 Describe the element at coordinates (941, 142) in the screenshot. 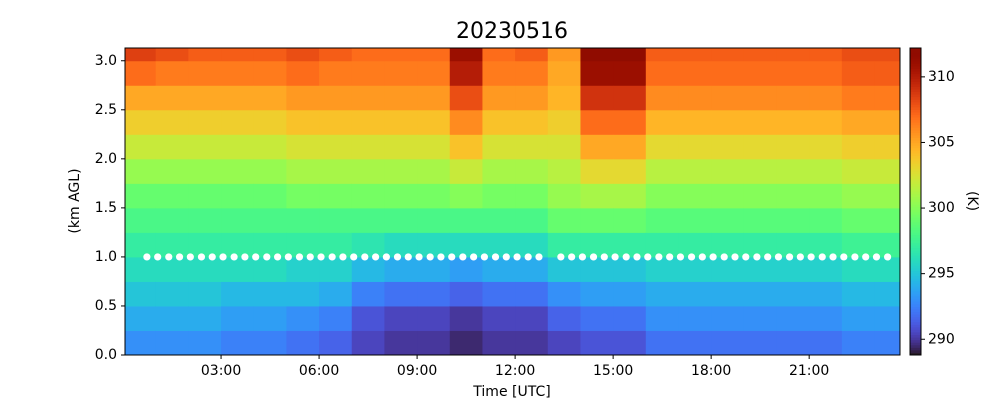

I see `colorbar-tick-label: 305` at that location.